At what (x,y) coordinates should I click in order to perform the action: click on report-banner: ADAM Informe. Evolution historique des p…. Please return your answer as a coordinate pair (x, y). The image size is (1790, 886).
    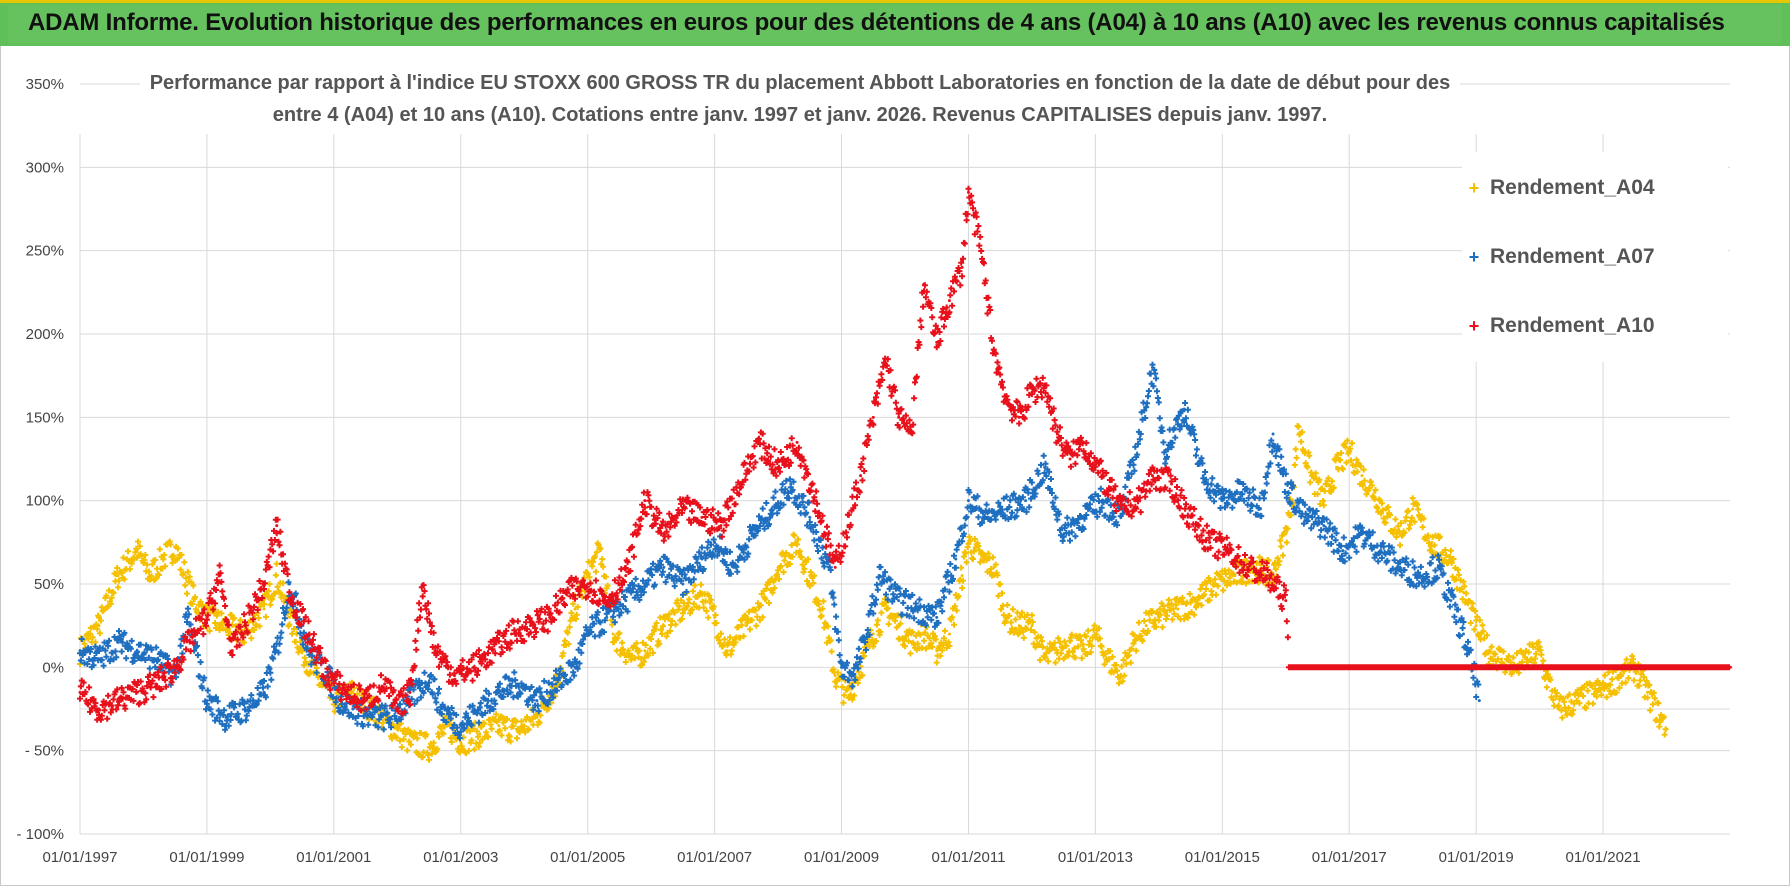
    Looking at the image, I should click on (895, 23).